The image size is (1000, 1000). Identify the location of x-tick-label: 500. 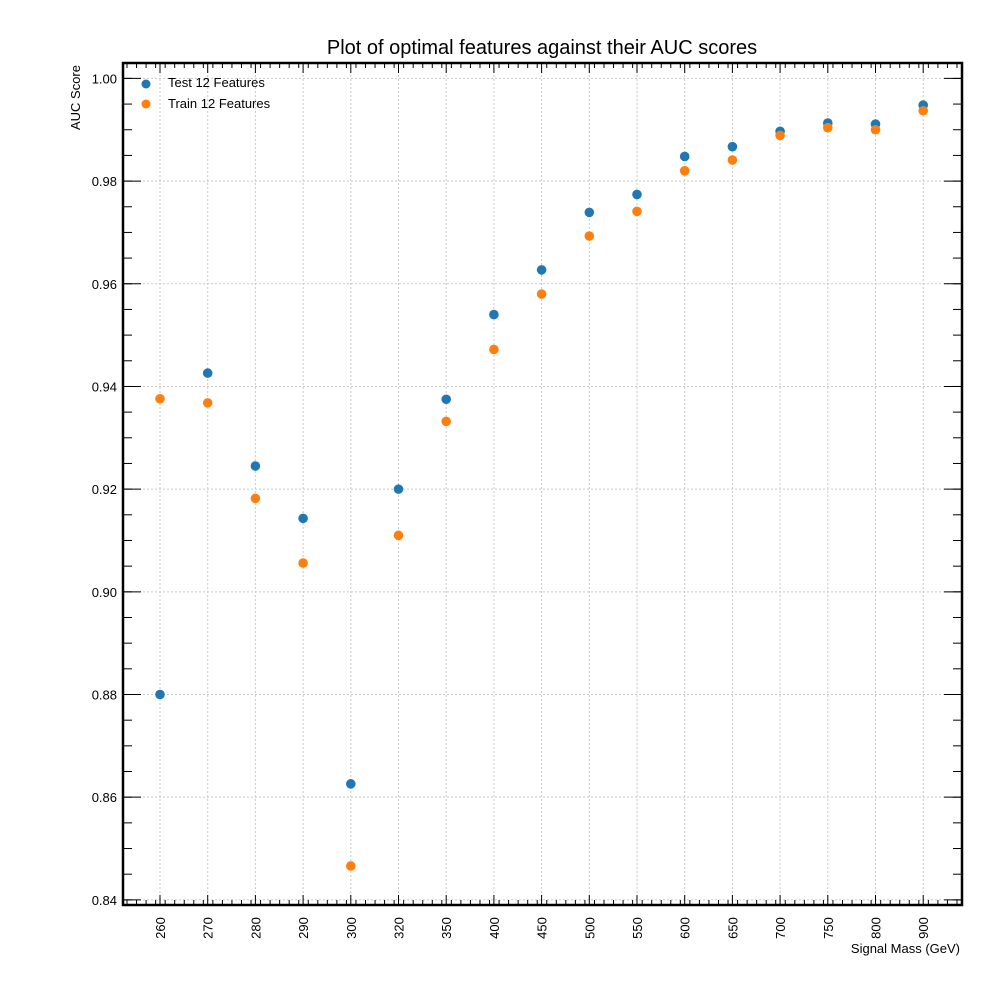
(589, 928).